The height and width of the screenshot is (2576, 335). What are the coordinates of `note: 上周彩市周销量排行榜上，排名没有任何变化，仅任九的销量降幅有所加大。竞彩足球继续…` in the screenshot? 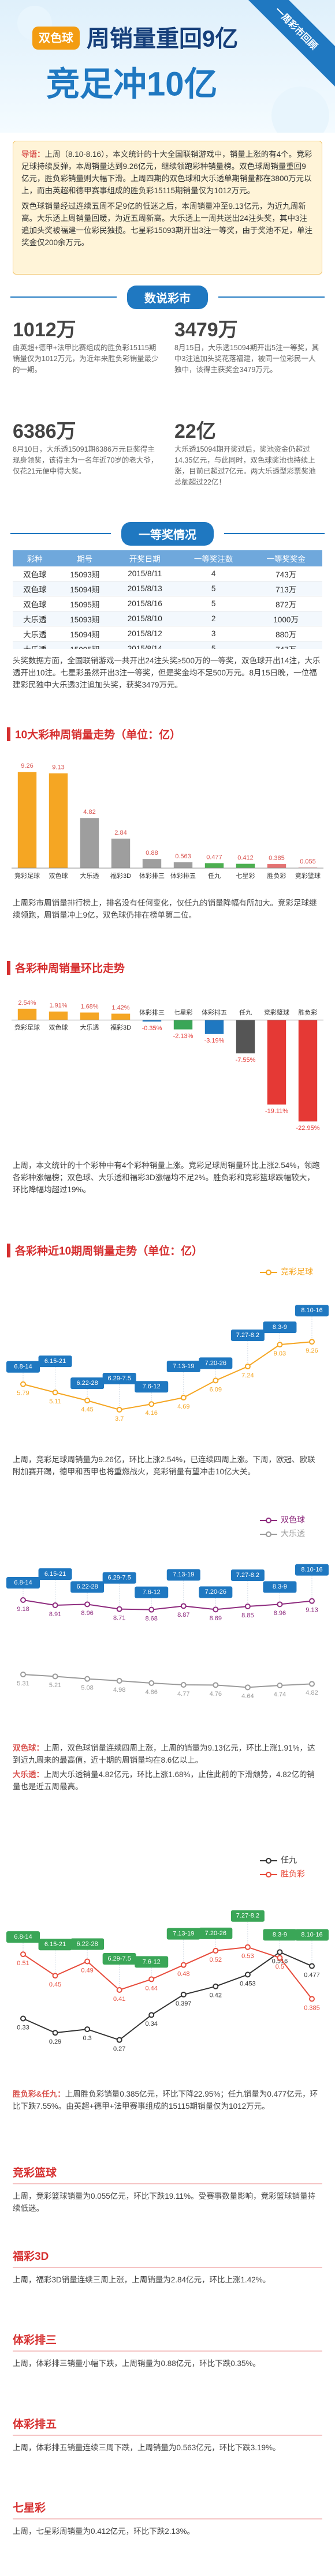 It's located at (165, 909).